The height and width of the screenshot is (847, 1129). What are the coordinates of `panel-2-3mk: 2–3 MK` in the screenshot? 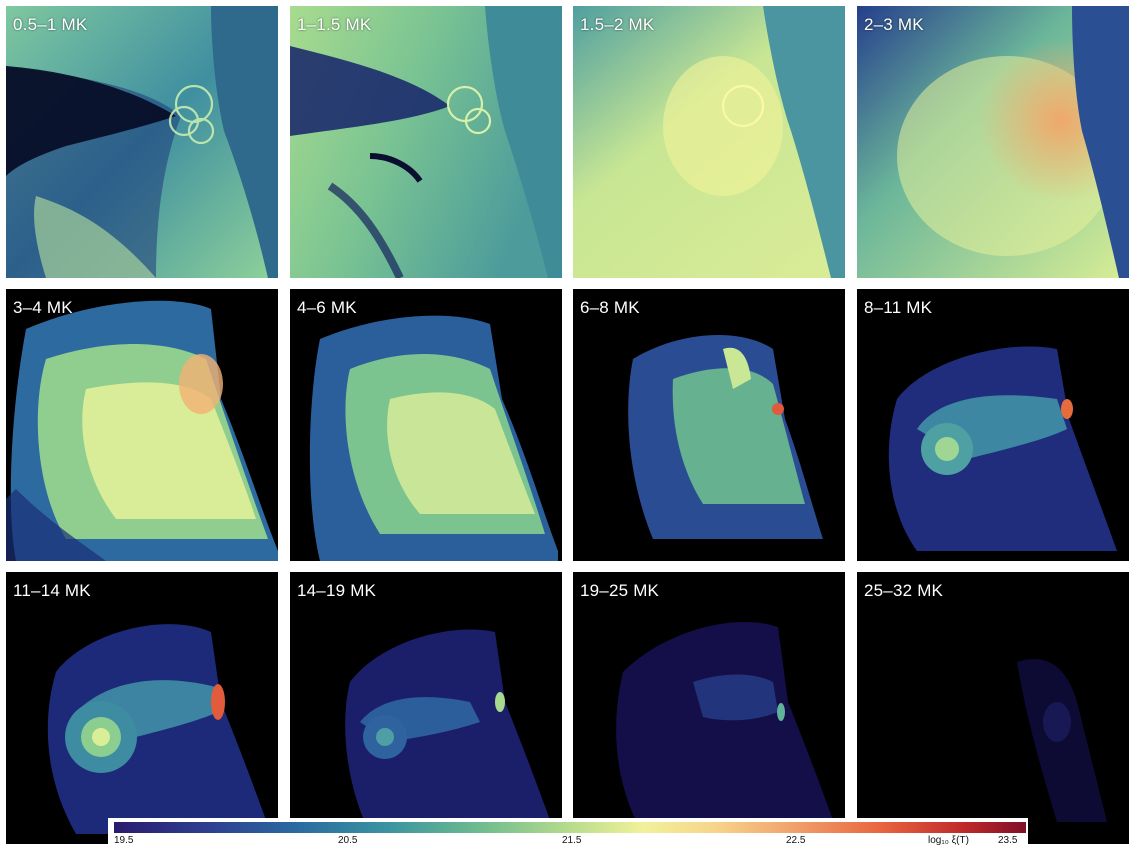 It's located at (993, 142).